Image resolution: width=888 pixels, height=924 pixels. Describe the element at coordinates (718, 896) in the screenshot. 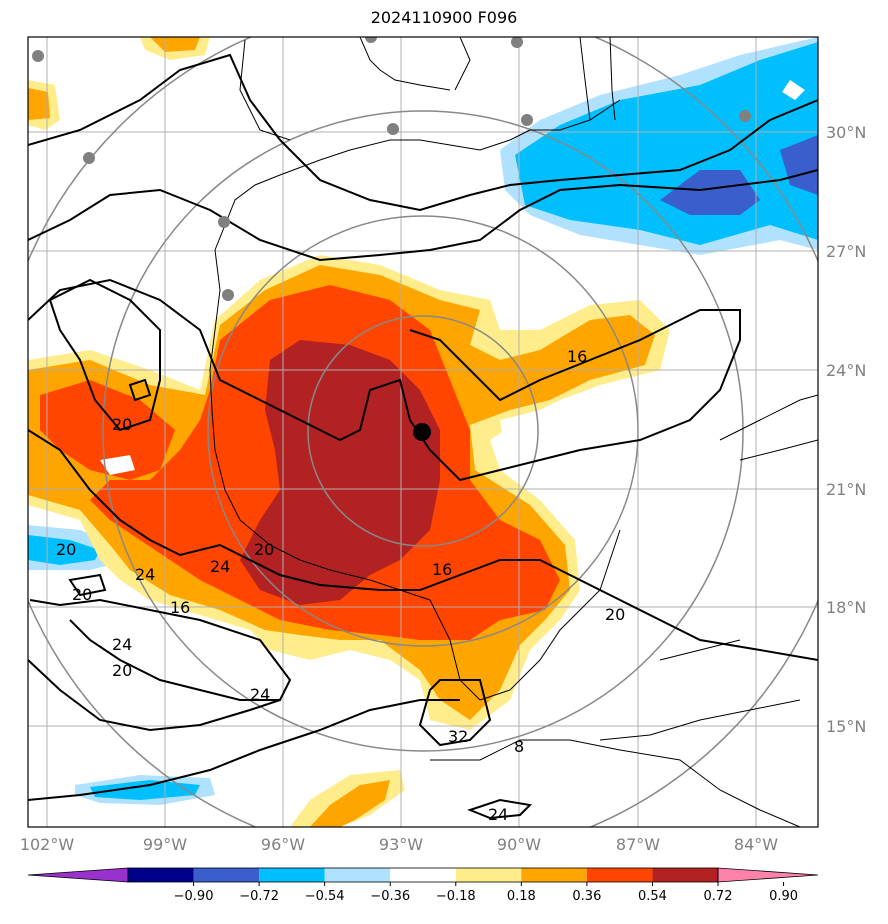

I see `colorbar-tick-label: 0.72` at that location.